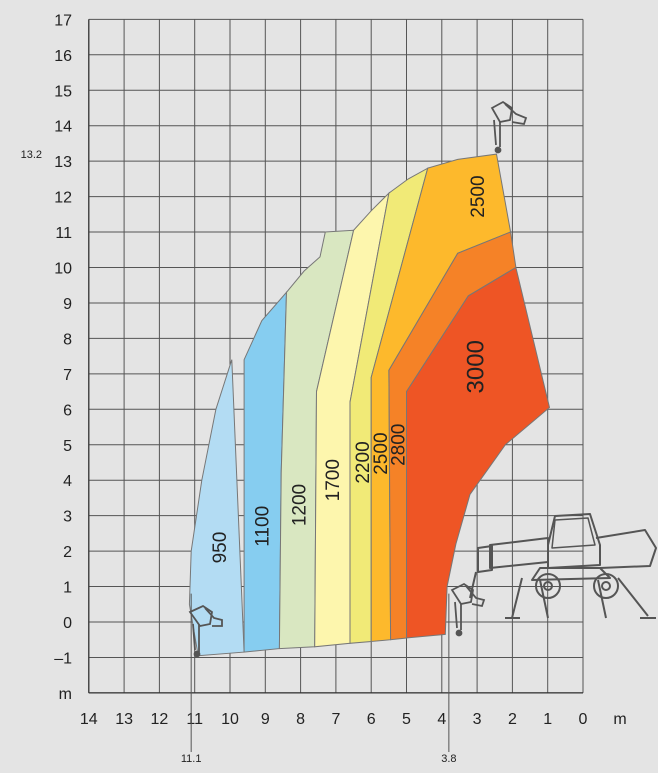 This screenshot has width=658, height=773. I want to click on zone-label: 2200, so click(363, 462).